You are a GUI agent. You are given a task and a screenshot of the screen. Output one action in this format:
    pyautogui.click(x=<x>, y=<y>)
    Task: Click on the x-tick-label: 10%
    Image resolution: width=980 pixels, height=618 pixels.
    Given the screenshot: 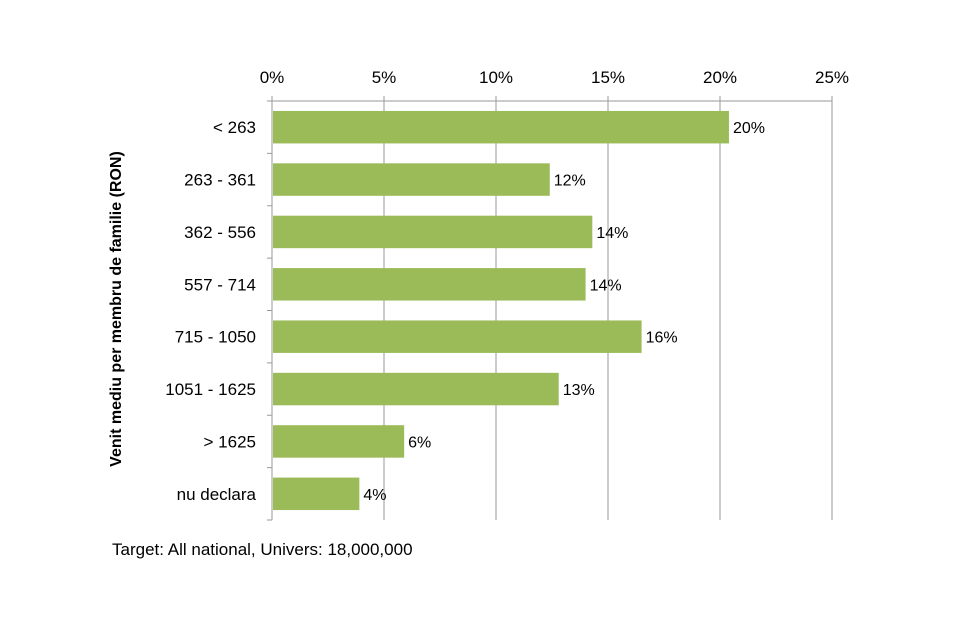 What is the action you would take?
    pyautogui.click(x=496, y=77)
    